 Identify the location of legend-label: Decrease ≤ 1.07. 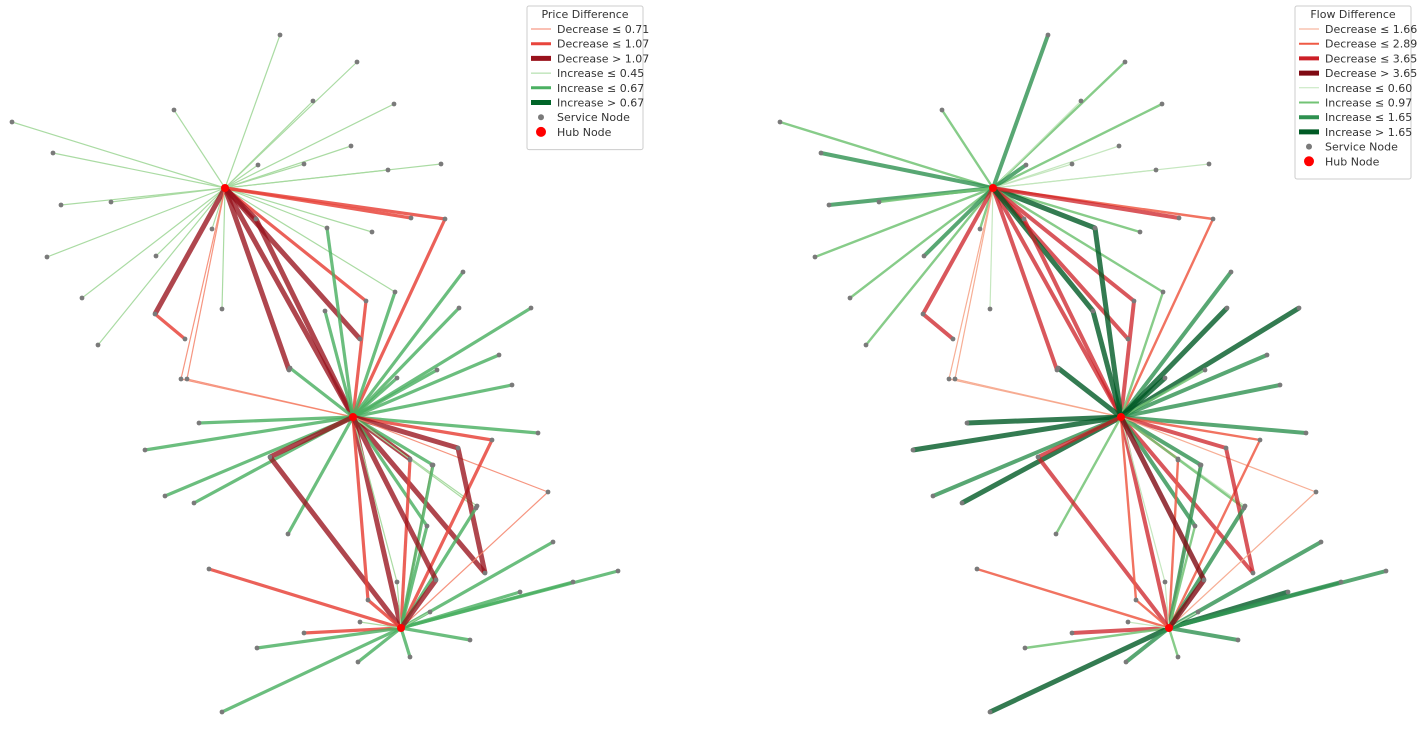
(603, 44).